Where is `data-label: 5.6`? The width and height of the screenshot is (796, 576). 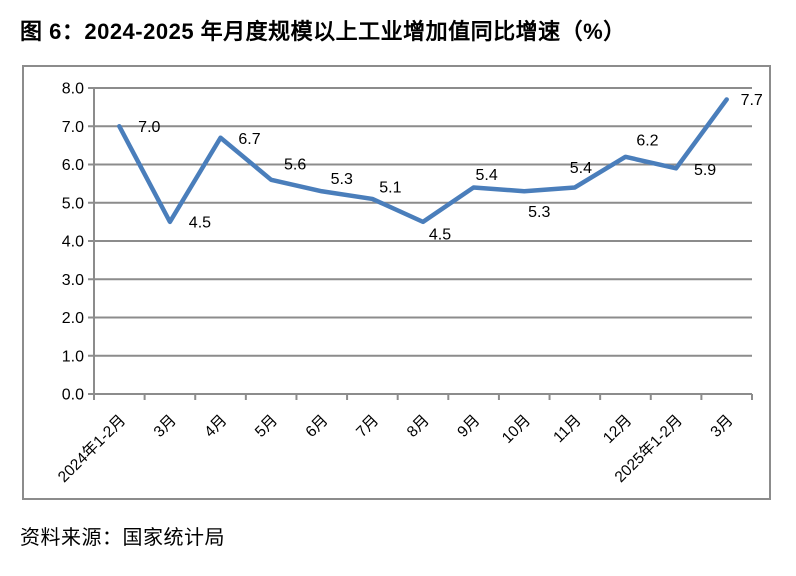 data-label: 5.6 is located at coordinates (295, 164).